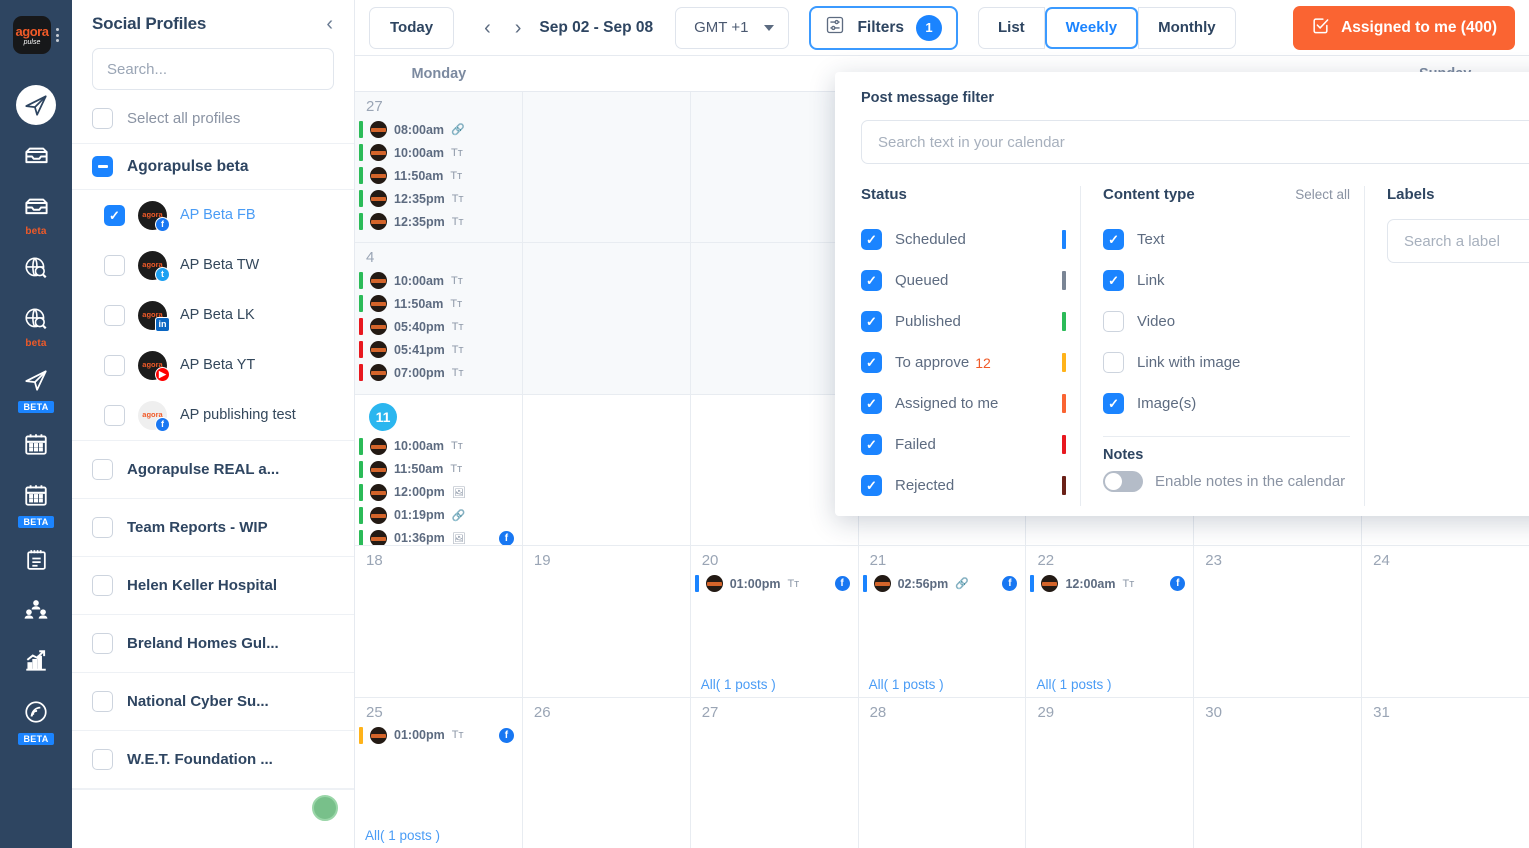 The image size is (1529, 848). Describe the element at coordinates (1226, 403) in the screenshot. I see `content-type-filter-row: Image(s)` at that location.